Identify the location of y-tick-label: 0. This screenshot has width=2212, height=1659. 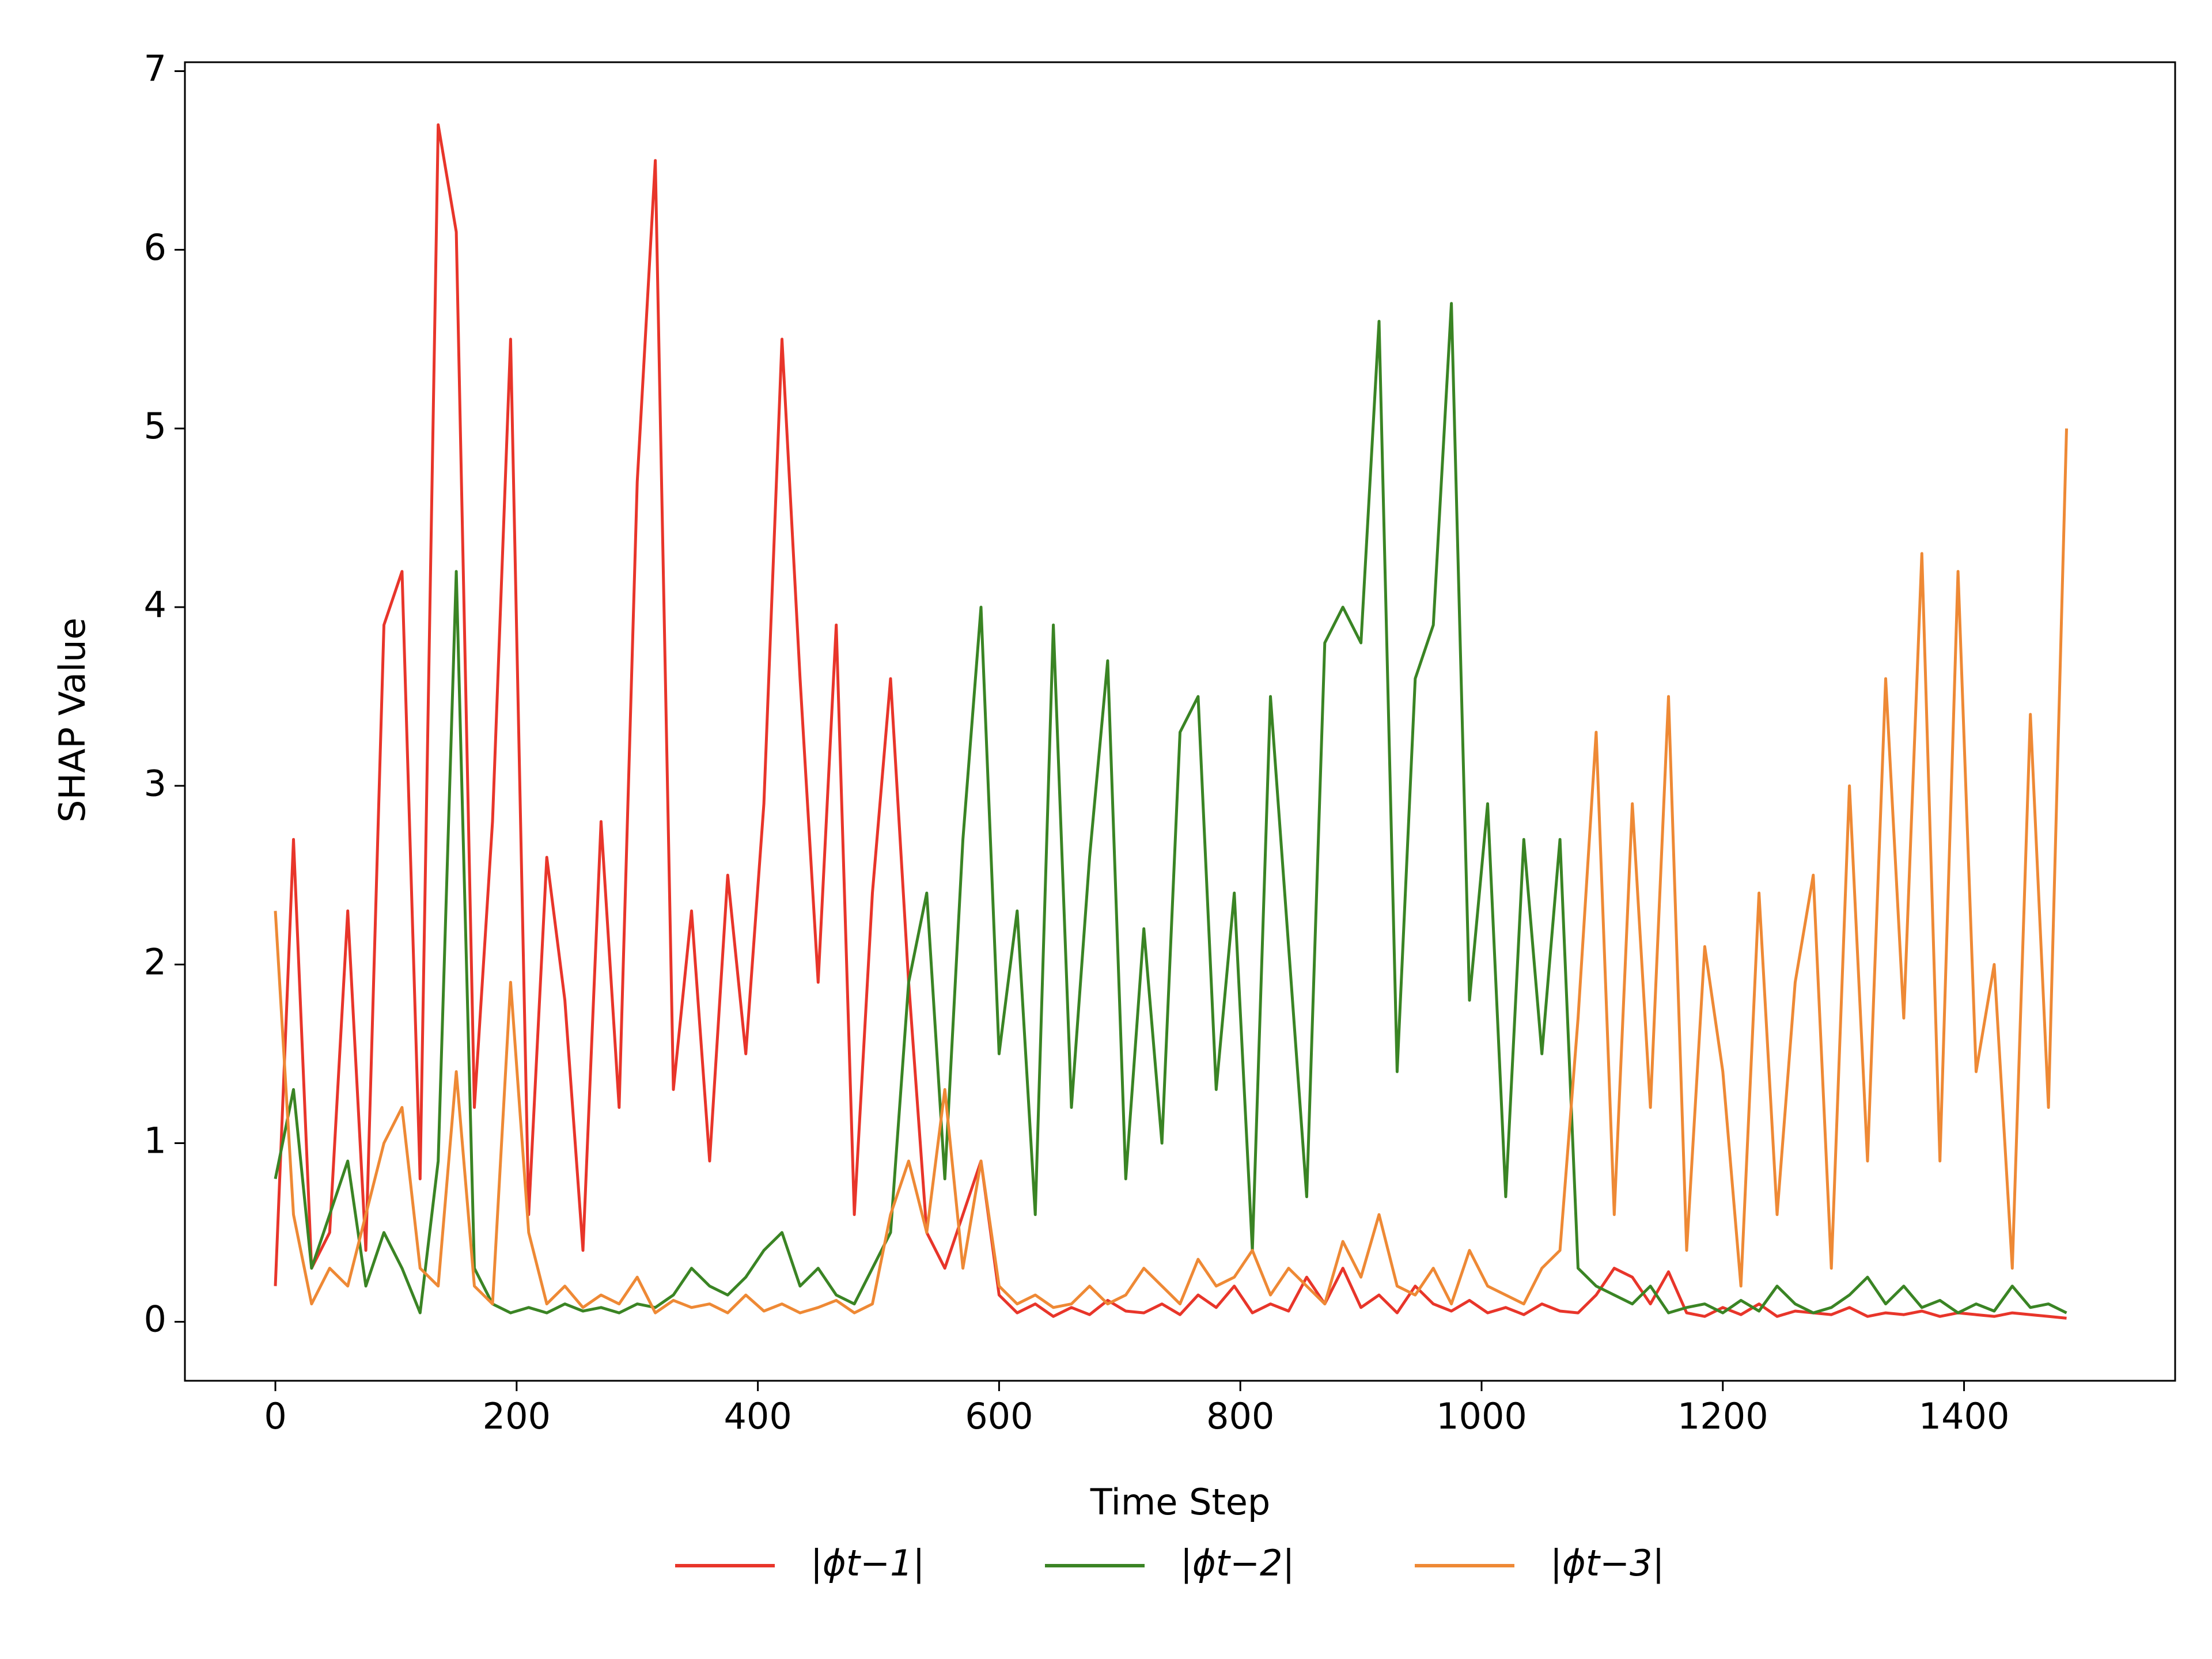
(155, 1319).